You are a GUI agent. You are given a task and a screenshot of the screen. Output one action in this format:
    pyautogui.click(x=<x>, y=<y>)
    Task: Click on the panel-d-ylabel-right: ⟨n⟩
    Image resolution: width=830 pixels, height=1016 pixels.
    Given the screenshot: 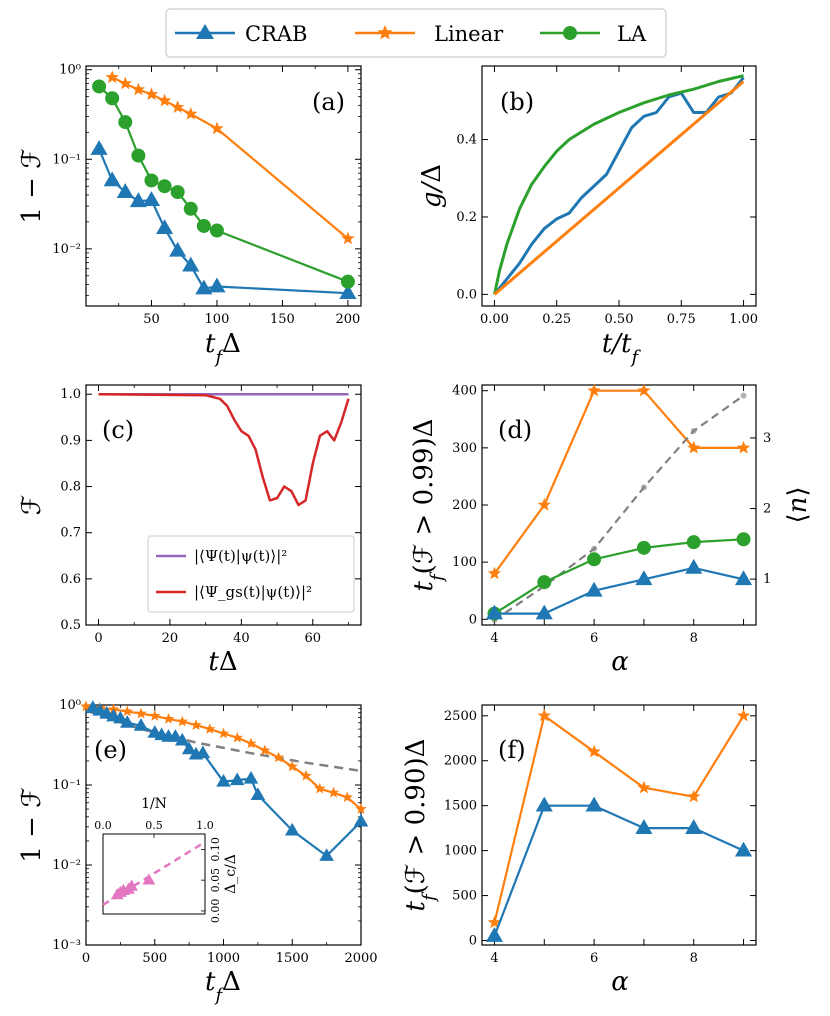 What is the action you would take?
    pyautogui.click(x=798, y=504)
    